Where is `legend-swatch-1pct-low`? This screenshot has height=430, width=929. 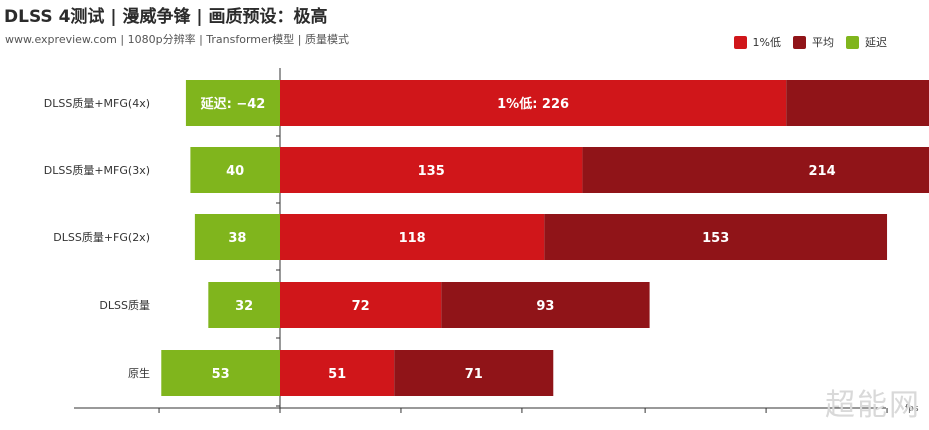
legend-swatch-1pct-low is located at coordinates (740, 42).